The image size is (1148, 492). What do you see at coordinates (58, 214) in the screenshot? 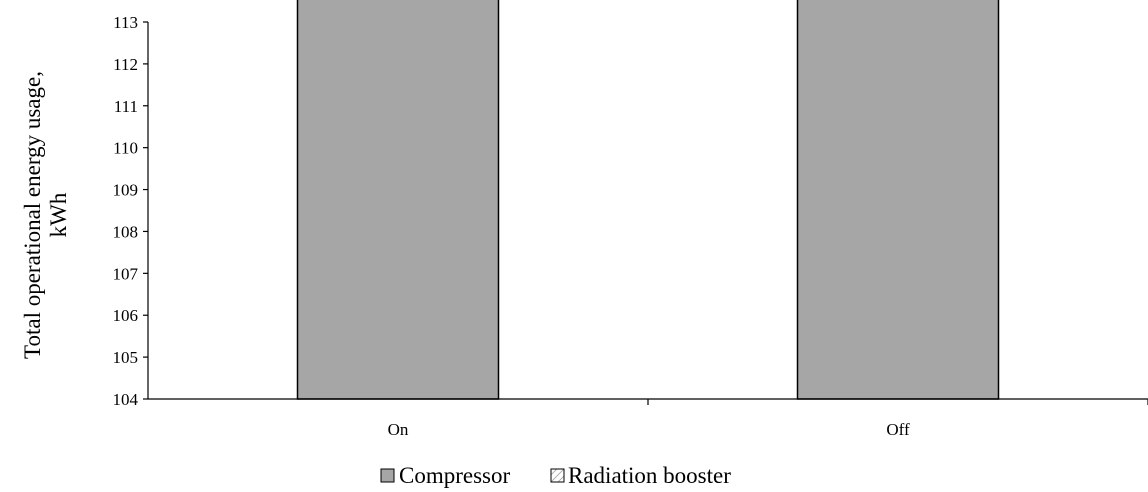
I see `y-axis-title-line2: kWh` at bounding box center [58, 214].